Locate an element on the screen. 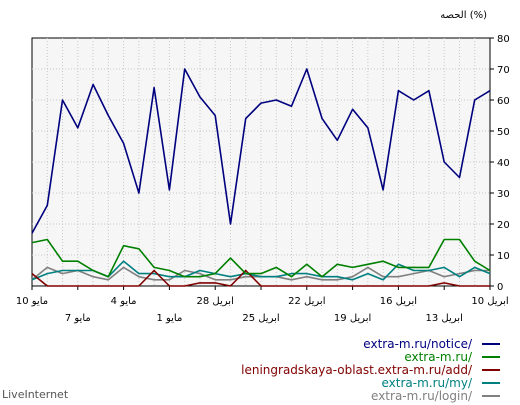 Image resolution: width=520 pixels, height=405 pixels. y-tick-label: 40 is located at coordinates (503, 163).